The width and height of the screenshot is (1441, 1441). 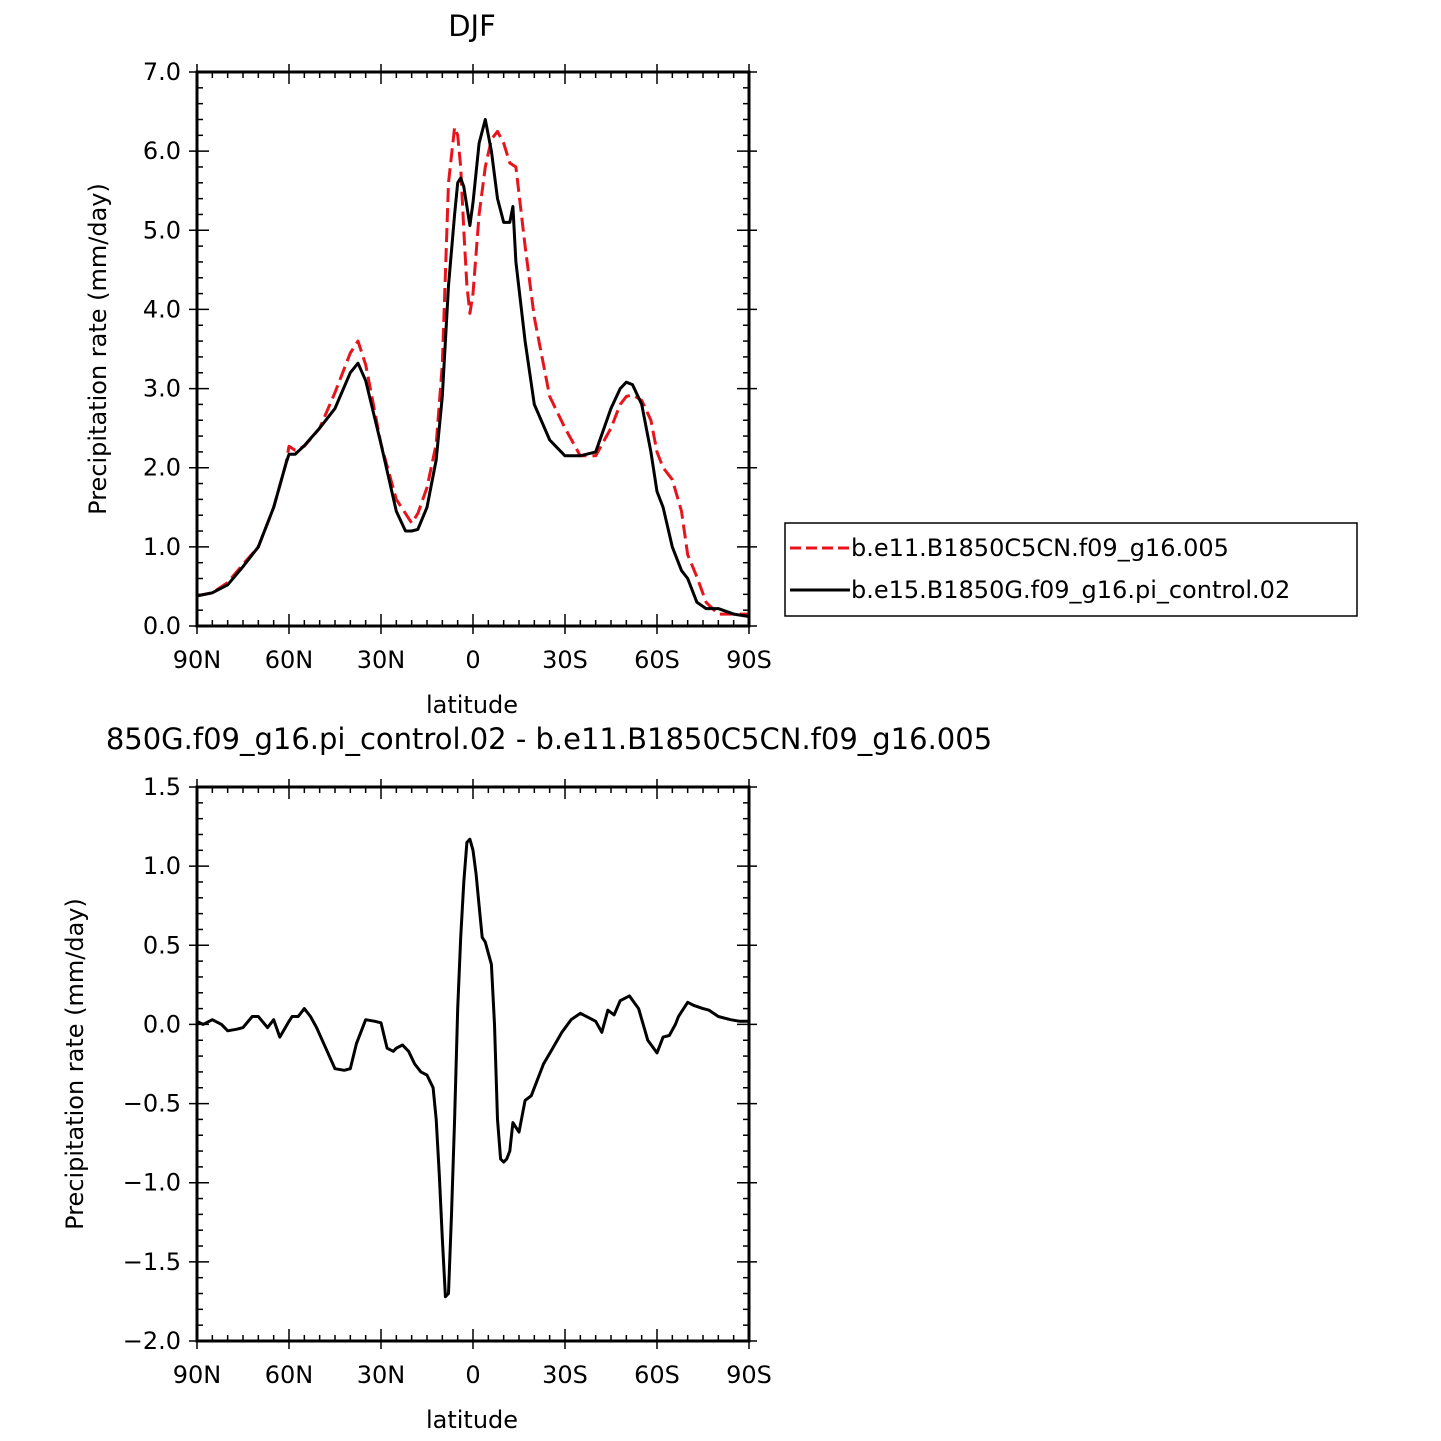 What do you see at coordinates (749, 1375) in the screenshot?
I see `bottom-x-tick-label: 90S` at bounding box center [749, 1375].